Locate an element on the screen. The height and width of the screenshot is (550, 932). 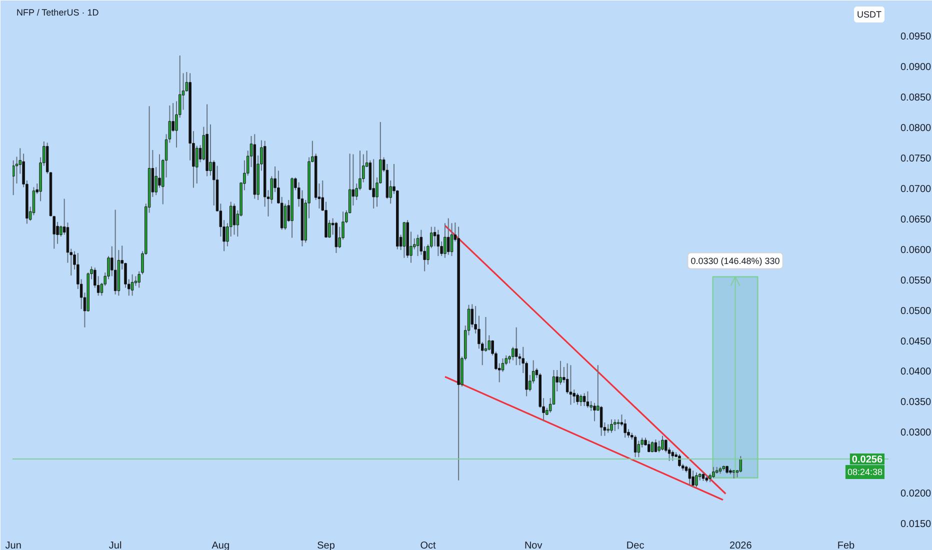
x-tick-label: Dec is located at coordinates (635, 545).